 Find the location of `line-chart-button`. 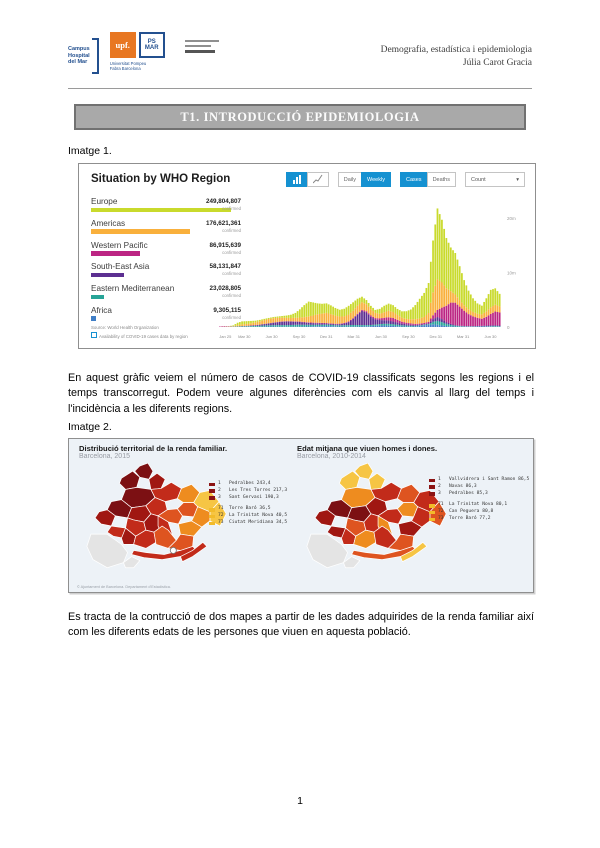

line-chart-button is located at coordinates (317, 179).